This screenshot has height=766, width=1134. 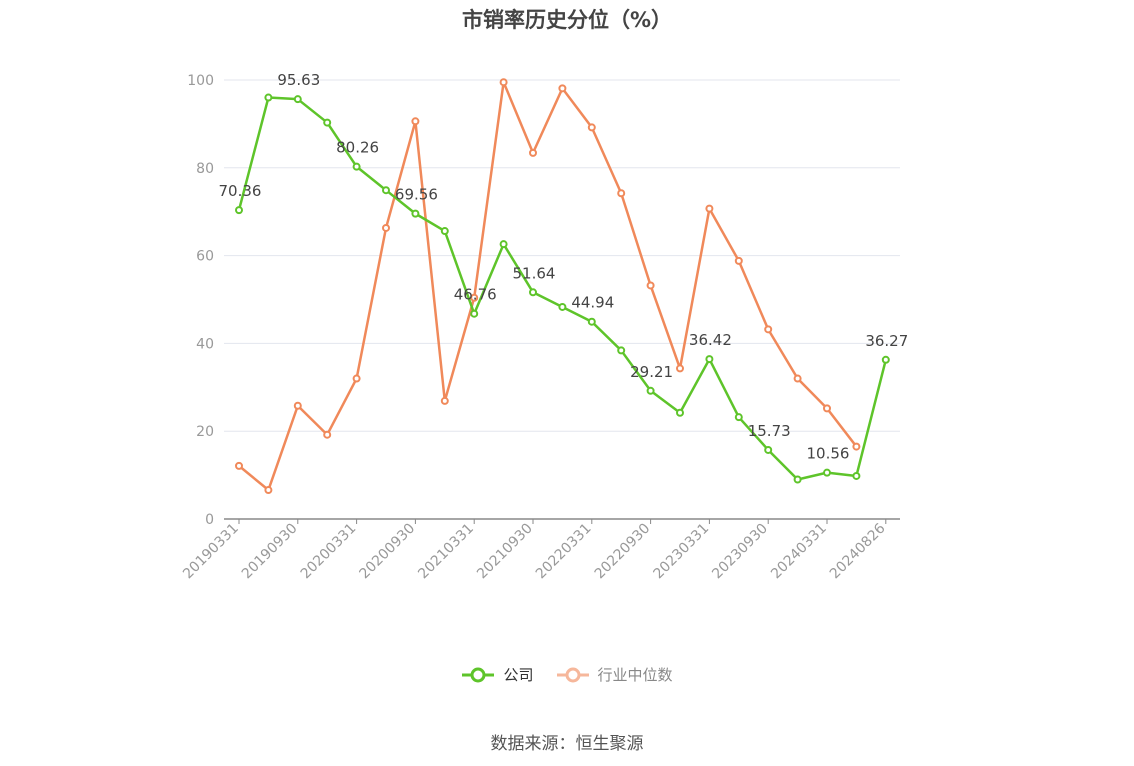 What do you see at coordinates (572, 674) in the screenshot?
I see `legend-industry-icon` at bounding box center [572, 674].